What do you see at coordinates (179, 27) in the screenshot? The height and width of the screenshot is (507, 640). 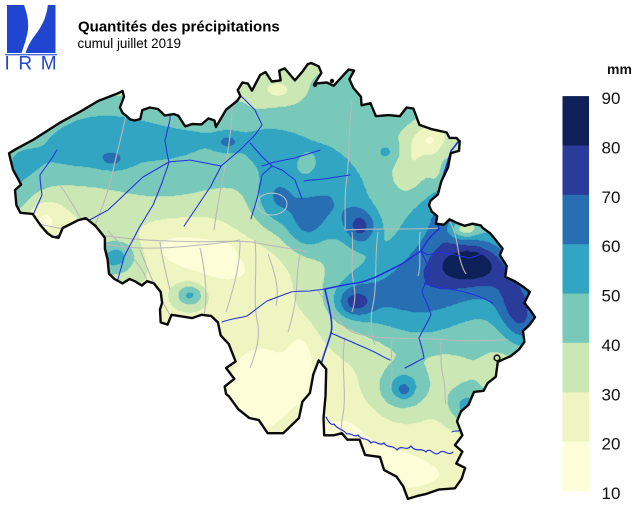 I see `svg-text: Quantités des précipitations` at bounding box center [179, 27].